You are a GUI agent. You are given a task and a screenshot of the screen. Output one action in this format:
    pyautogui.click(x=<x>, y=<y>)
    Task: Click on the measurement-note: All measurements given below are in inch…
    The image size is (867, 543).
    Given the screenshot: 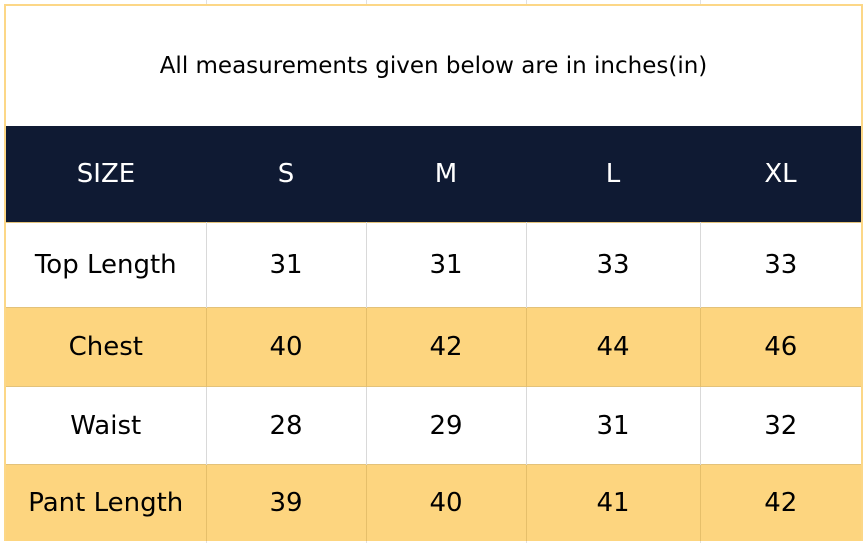 What is the action you would take?
    pyautogui.click(x=433, y=66)
    